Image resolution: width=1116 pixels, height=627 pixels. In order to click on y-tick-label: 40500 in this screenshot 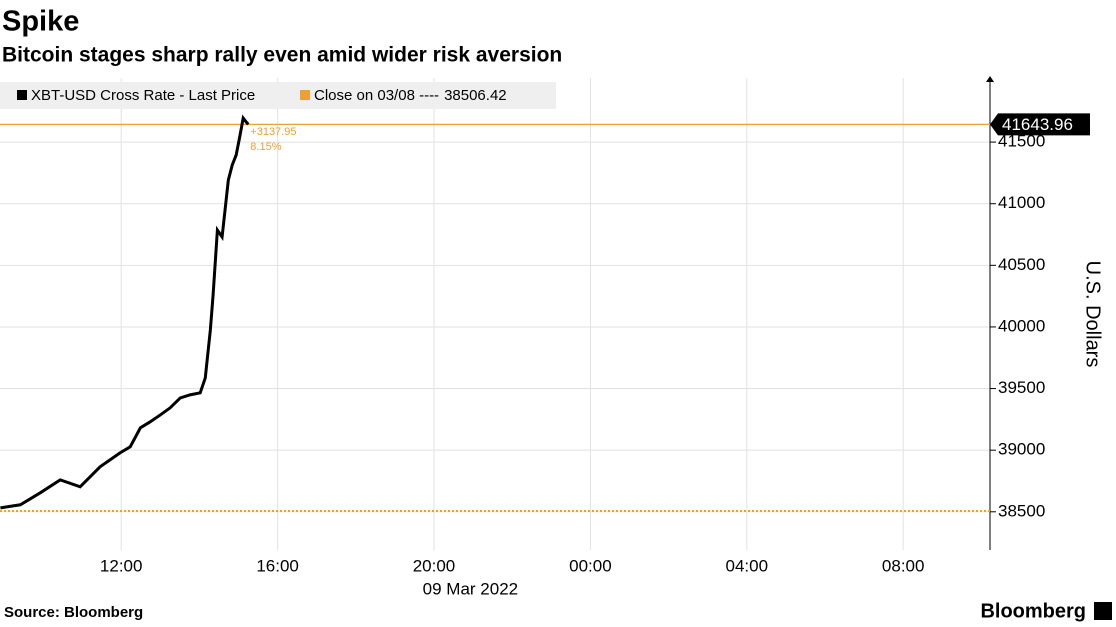, I will do `click(1021, 264)`.